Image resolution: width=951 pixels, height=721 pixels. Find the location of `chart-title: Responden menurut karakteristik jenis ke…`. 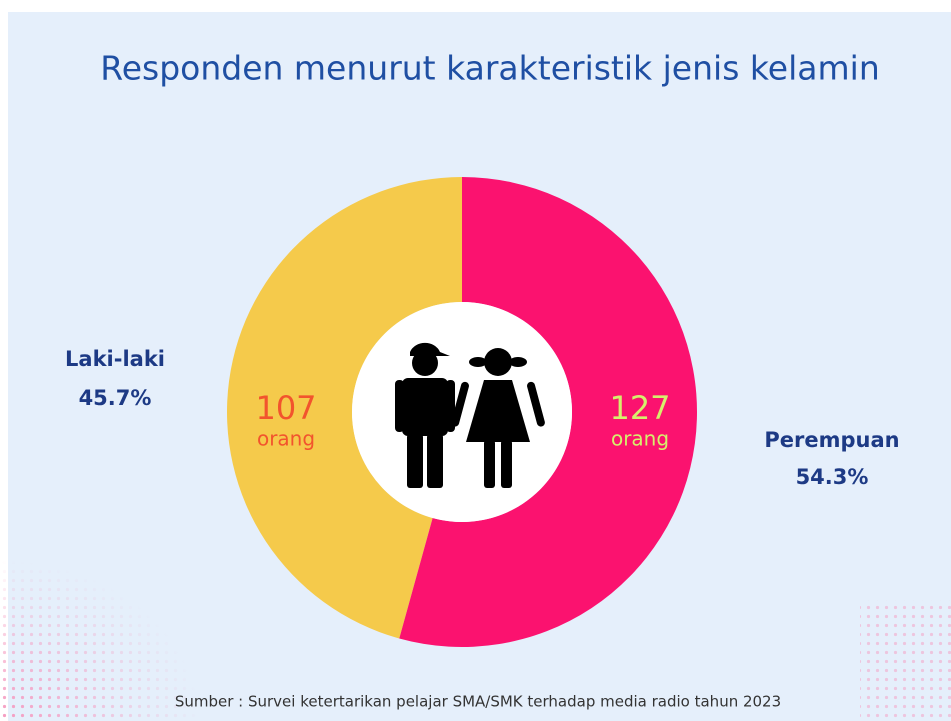

chart-title: Responden menurut karakteristik jenis ke… is located at coordinates (489, 68).